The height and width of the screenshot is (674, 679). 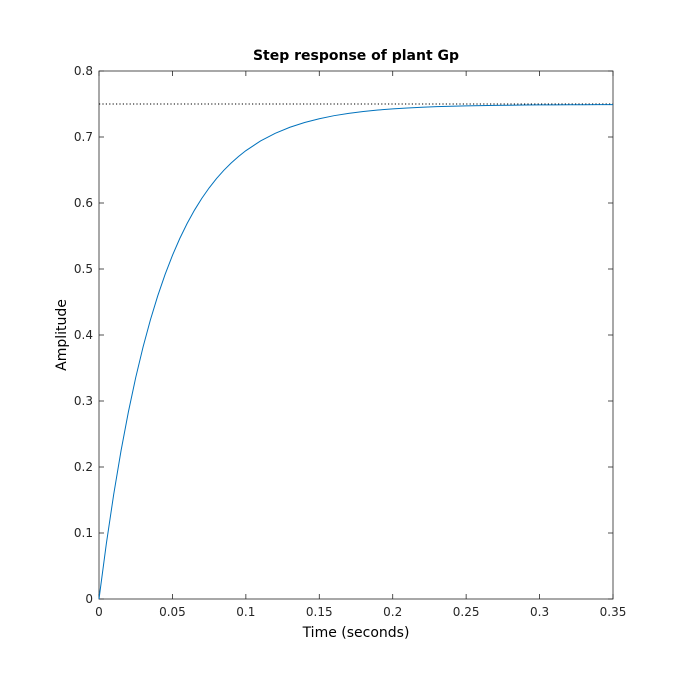 I want to click on y-tick-label: 0.3, so click(x=83, y=401).